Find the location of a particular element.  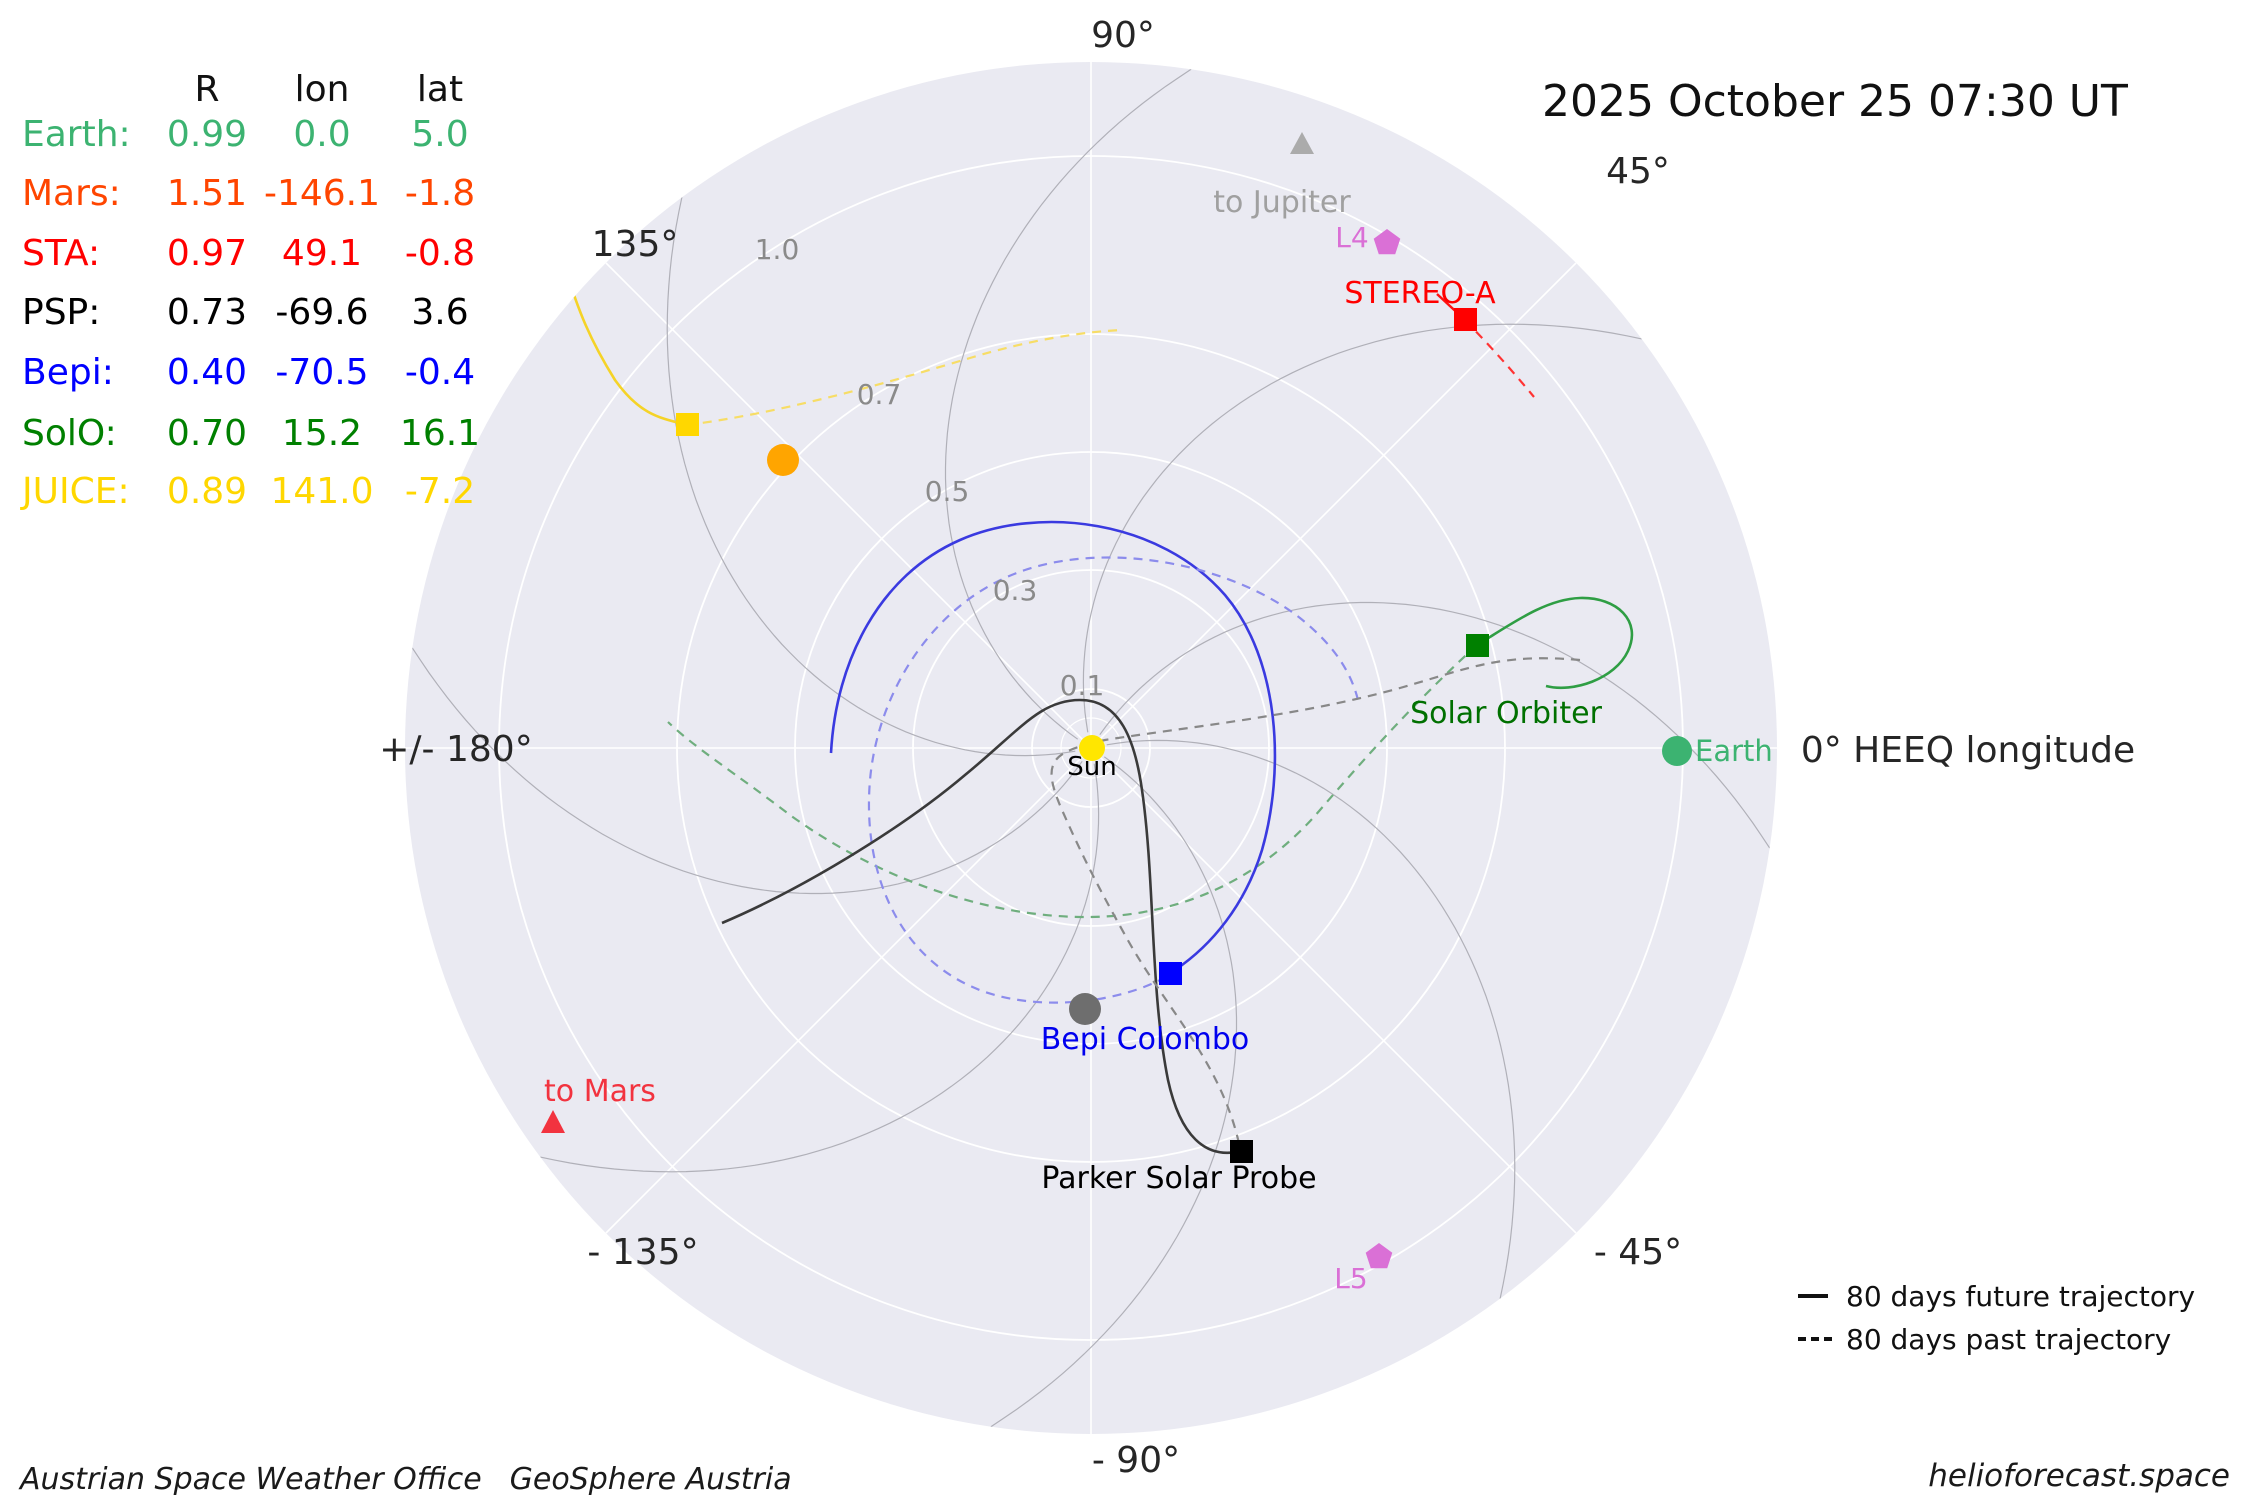

psp-future-trajectory is located at coordinates (981, 926).